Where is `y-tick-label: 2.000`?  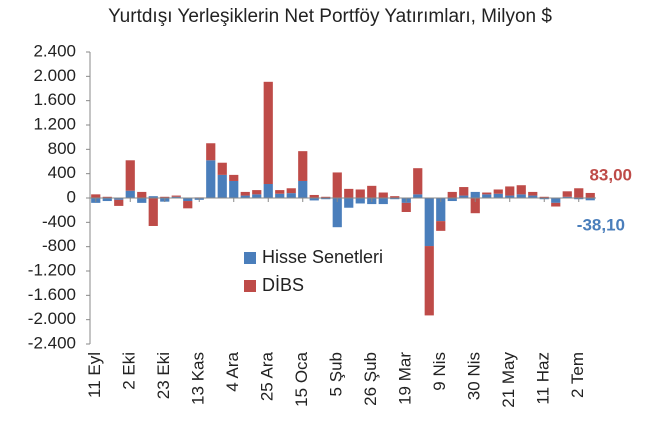
y-tick-label: 2.000 is located at coordinates (54, 75).